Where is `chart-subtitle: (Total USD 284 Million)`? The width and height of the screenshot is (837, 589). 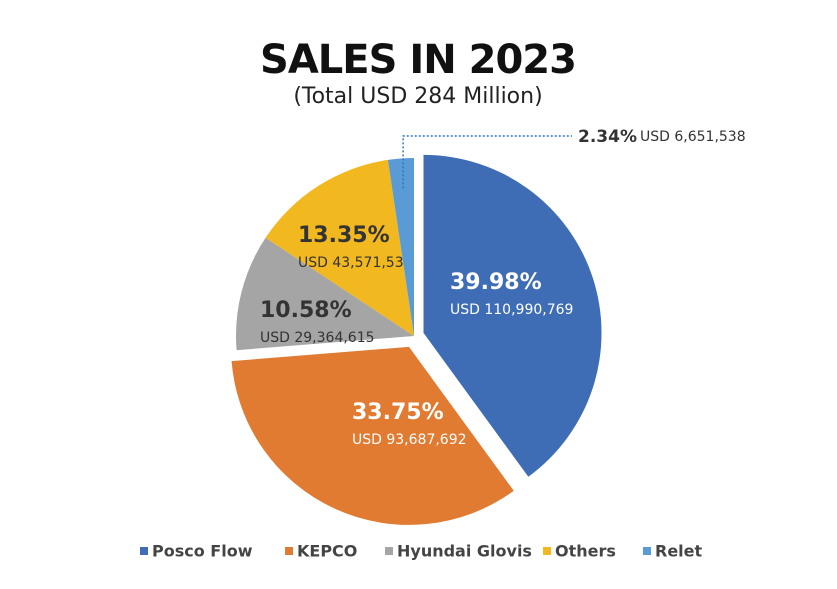
chart-subtitle: (Total USD 284 Million) is located at coordinates (417, 96).